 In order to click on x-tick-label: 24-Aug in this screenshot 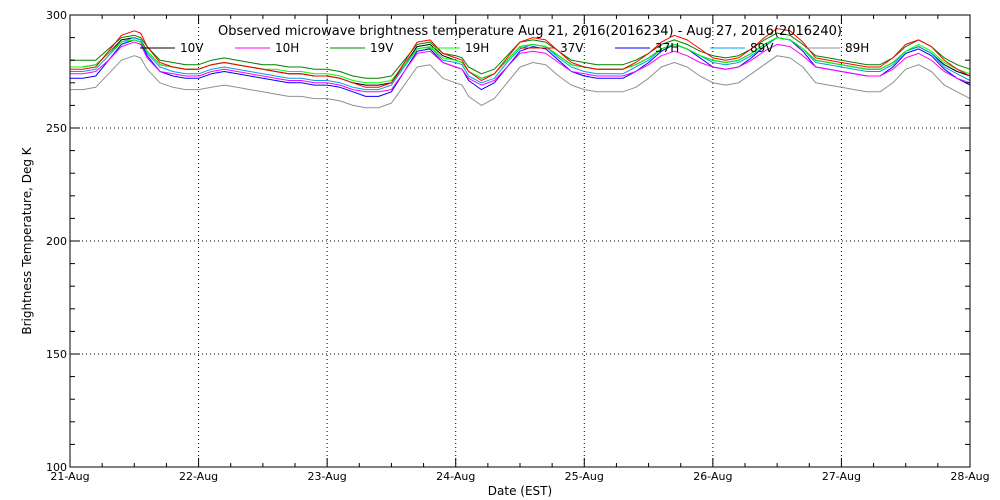, I will do `click(455, 476)`.